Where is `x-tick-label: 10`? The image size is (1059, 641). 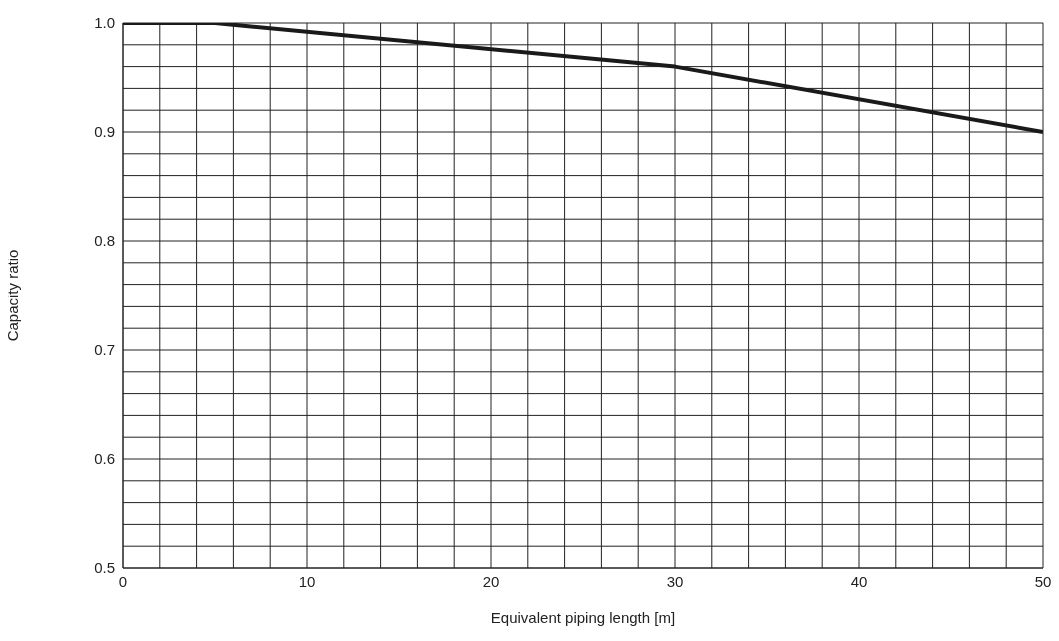
x-tick-label: 10 is located at coordinates (307, 581).